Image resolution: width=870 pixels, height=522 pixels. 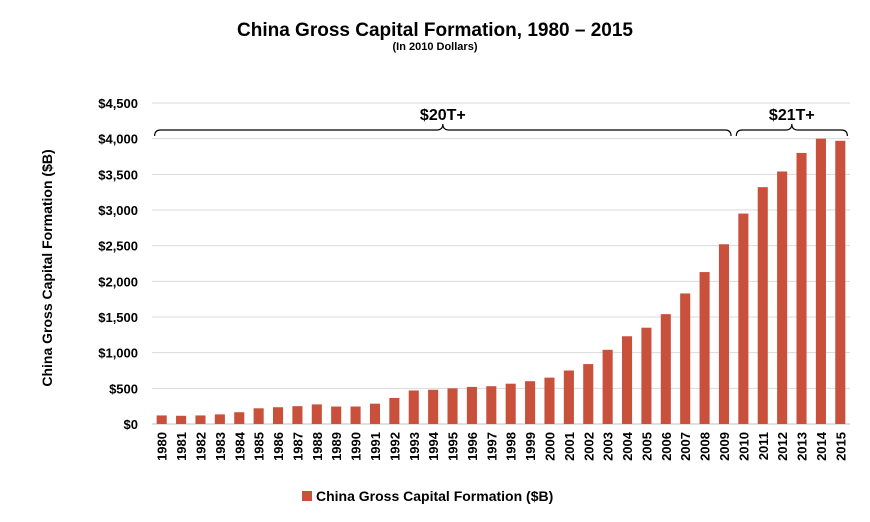 What do you see at coordinates (307, 496) in the screenshot?
I see `legend-swatch` at bounding box center [307, 496].